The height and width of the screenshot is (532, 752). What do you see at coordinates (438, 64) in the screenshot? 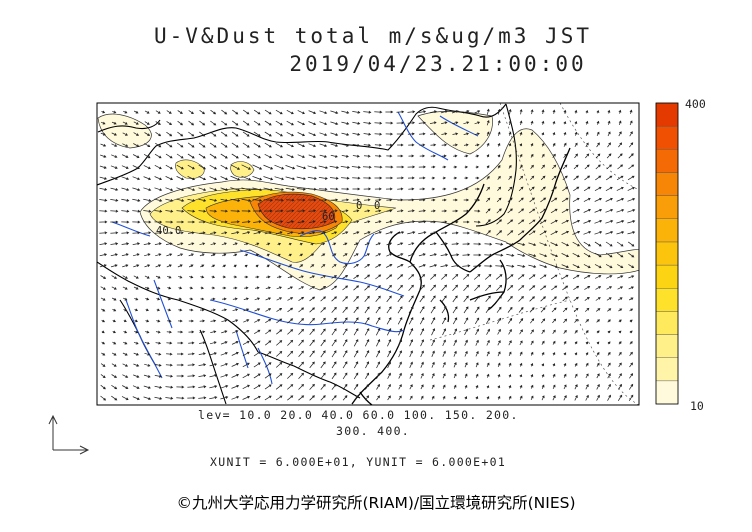
I see `map-timestamp: 2019/04/23.21:00:00` at bounding box center [438, 64].